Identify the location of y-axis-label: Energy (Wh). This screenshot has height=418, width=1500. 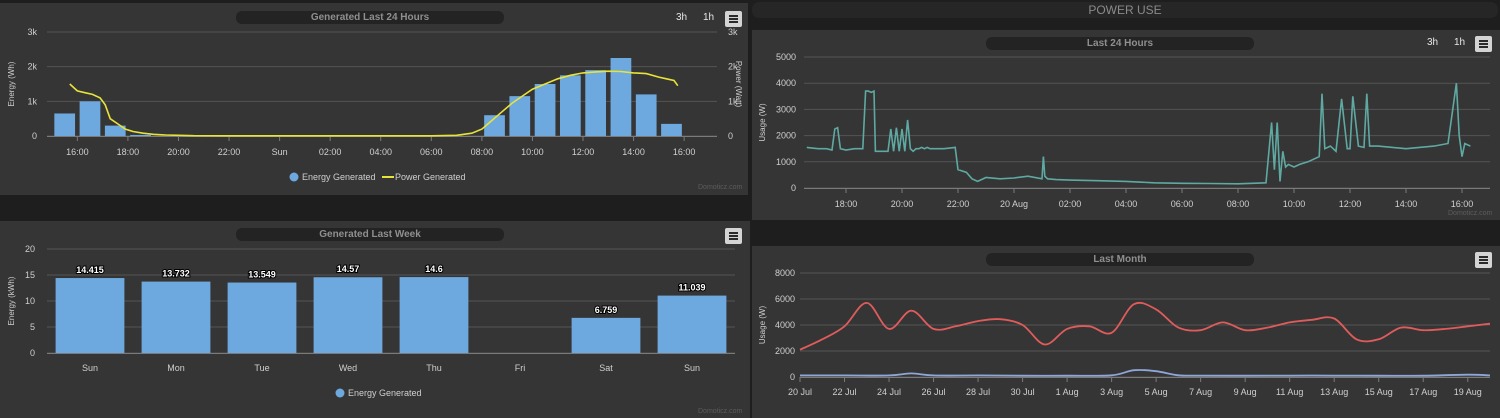
(11, 83).